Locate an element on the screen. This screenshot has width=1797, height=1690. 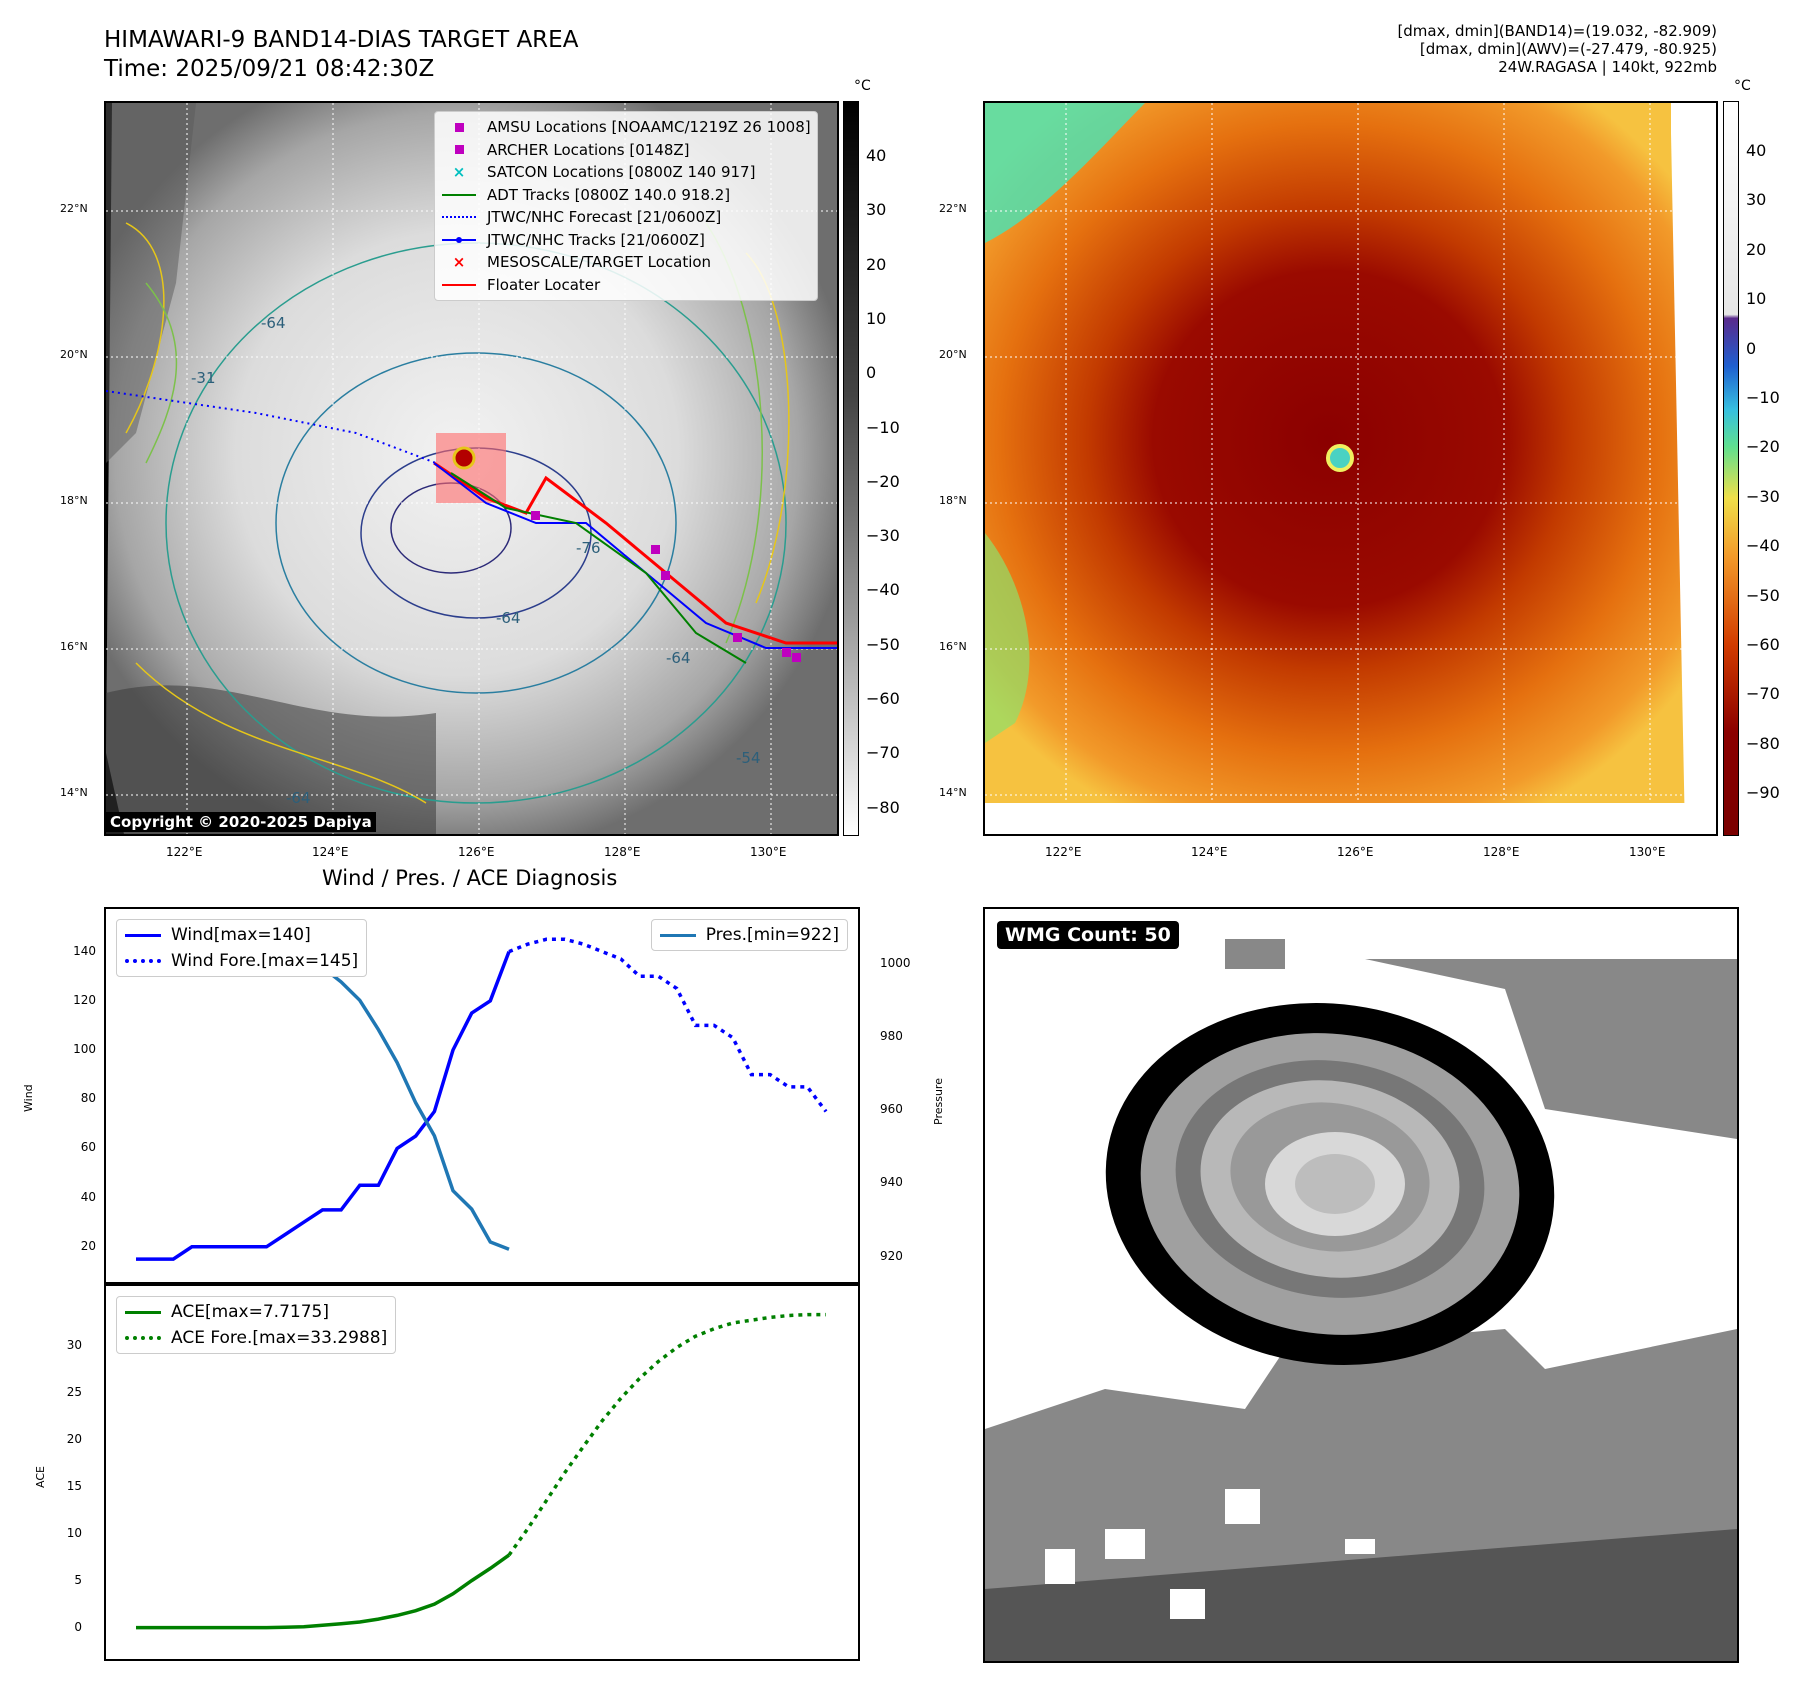
colorbar-tick: 30 is located at coordinates (1756, 200).